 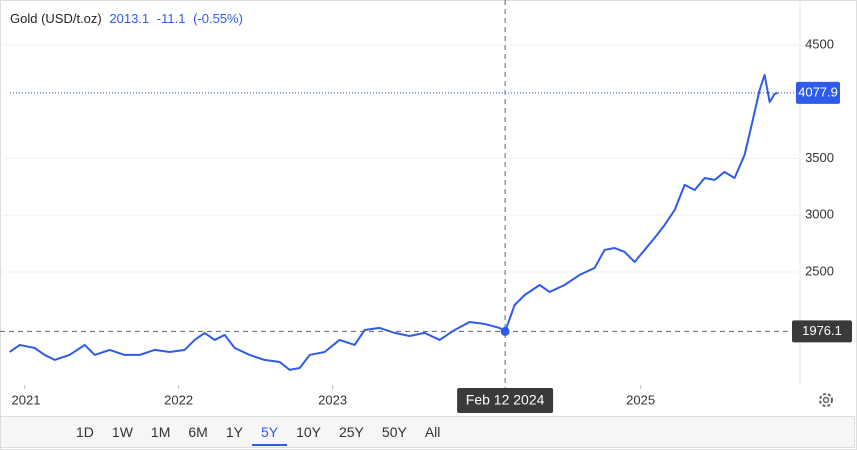 What do you see at coordinates (178, 399) in the screenshot?
I see `x-tick-label: 2022` at bounding box center [178, 399].